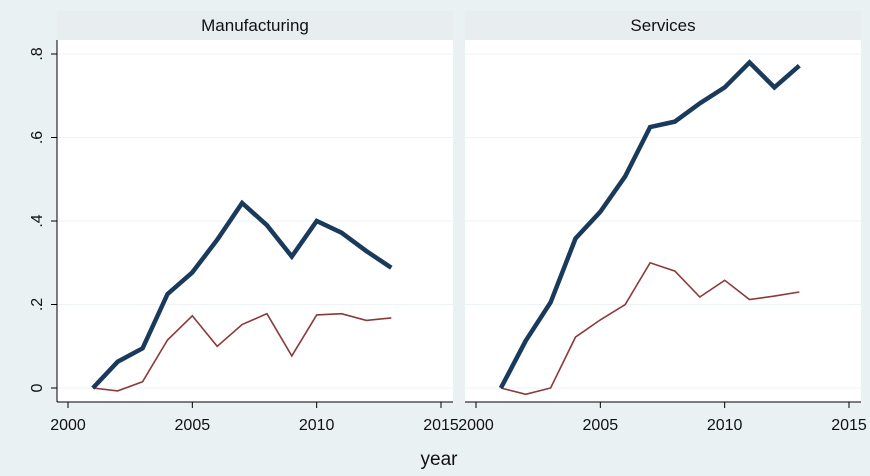 The width and height of the screenshot is (870, 476). Describe the element at coordinates (37, 53) in the screenshot. I see `y-tick-label: .8` at that location.